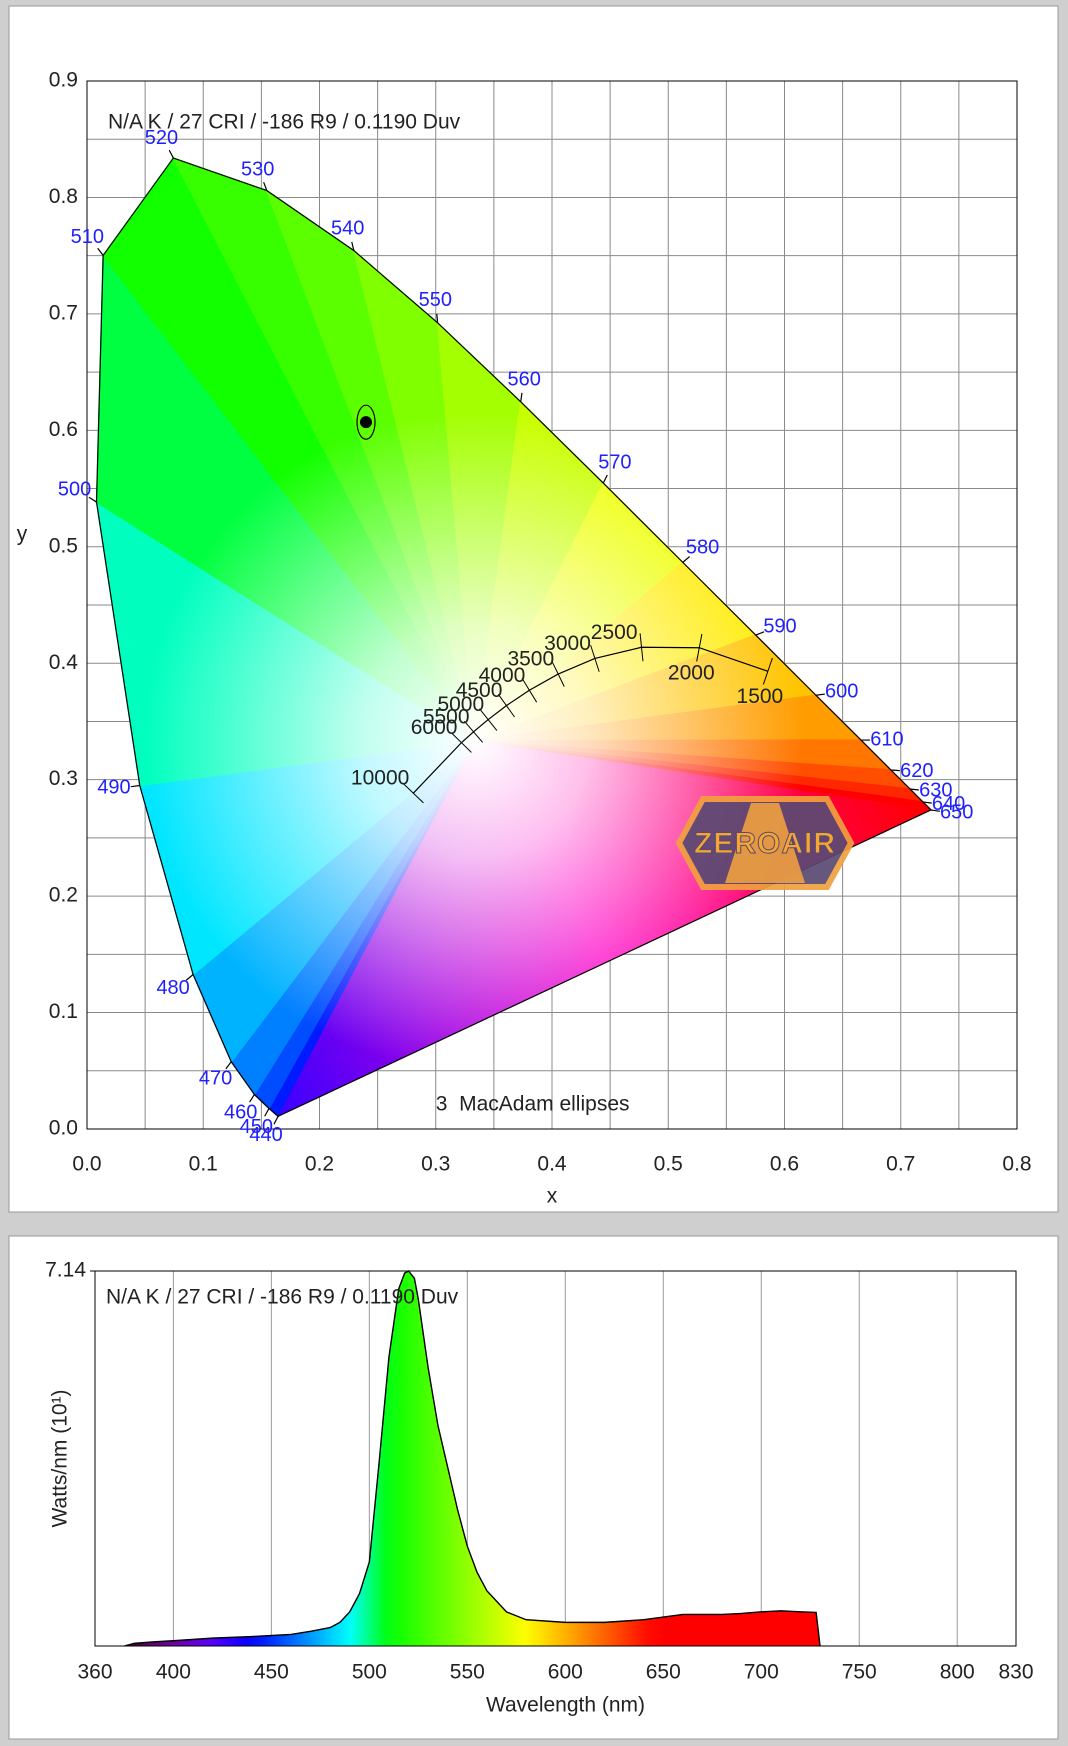 This screenshot has height=1746, width=1068. Describe the element at coordinates (1015, 1672) in the screenshot. I see `x-tick-label: 830` at that location.